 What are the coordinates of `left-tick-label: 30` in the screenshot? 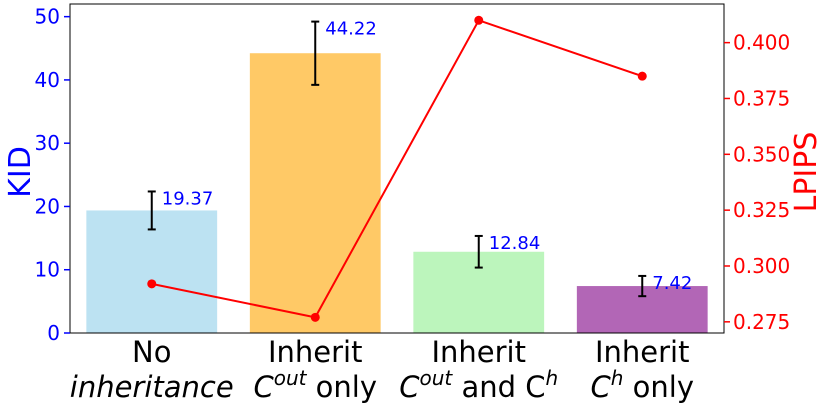 It's located at (47, 143).